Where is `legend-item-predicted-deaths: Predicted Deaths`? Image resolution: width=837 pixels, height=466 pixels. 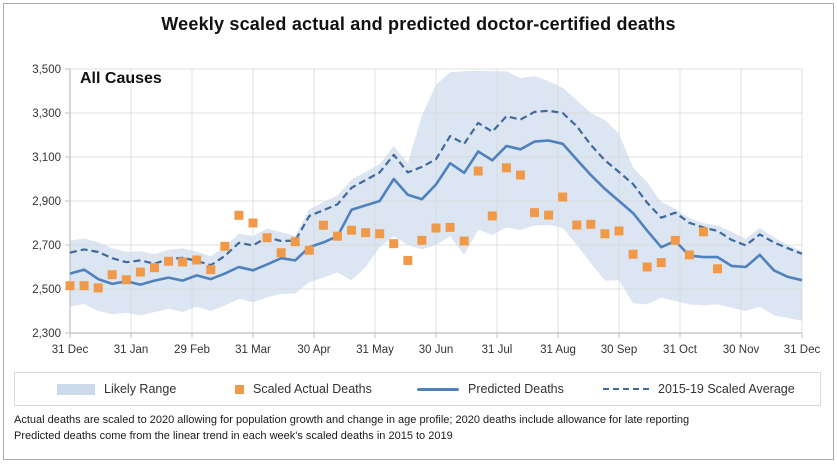
legend-item-predicted-deaths: Predicted Deaths is located at coordinates (490, 389).